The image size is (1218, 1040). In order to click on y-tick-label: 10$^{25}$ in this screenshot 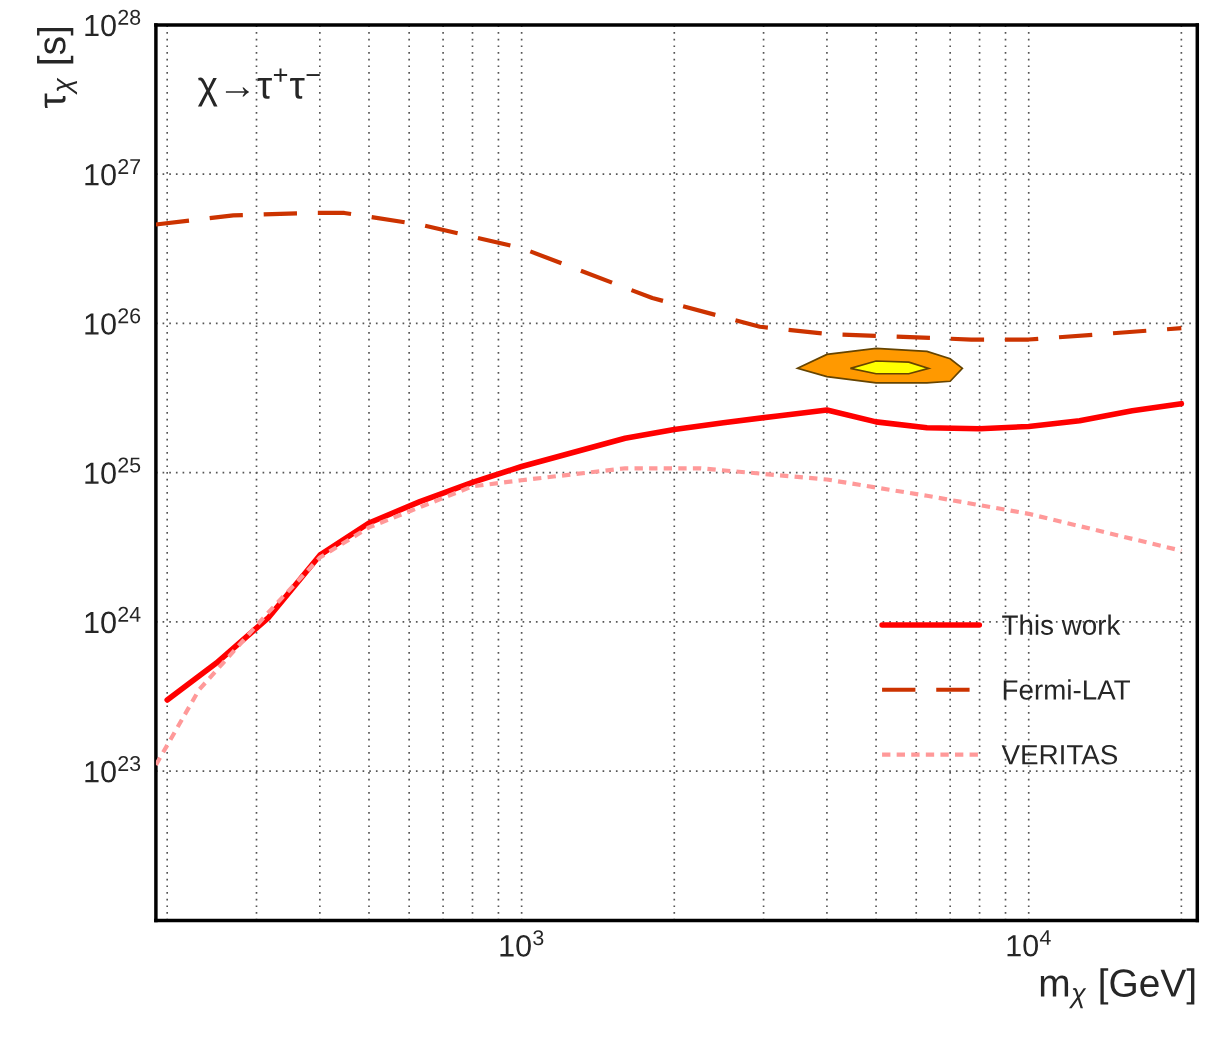, I will do `click(113, 471)`.